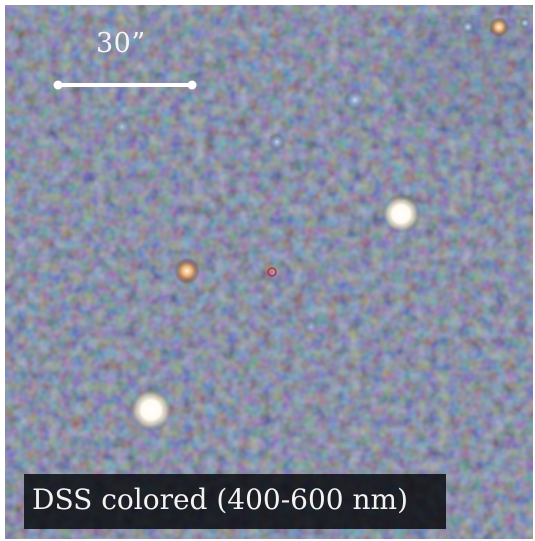 The width and height of the screenshot is (535, 541). Describe the element at coordinates (272, 272) in the screenshot. I see `target-marker` at that location.